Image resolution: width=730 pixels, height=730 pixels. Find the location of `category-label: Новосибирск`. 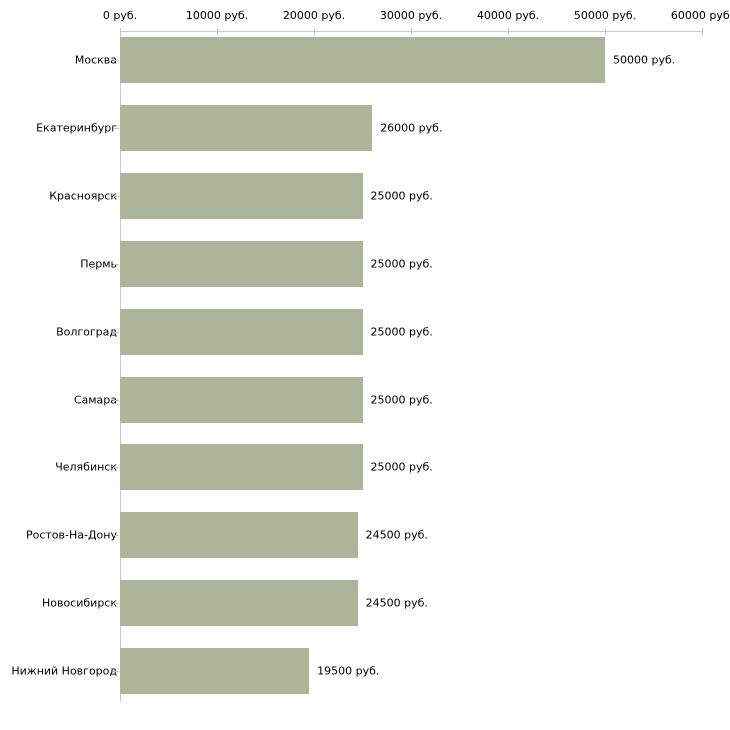

category-label: Новосибирск is located at coordinates (79, 603).